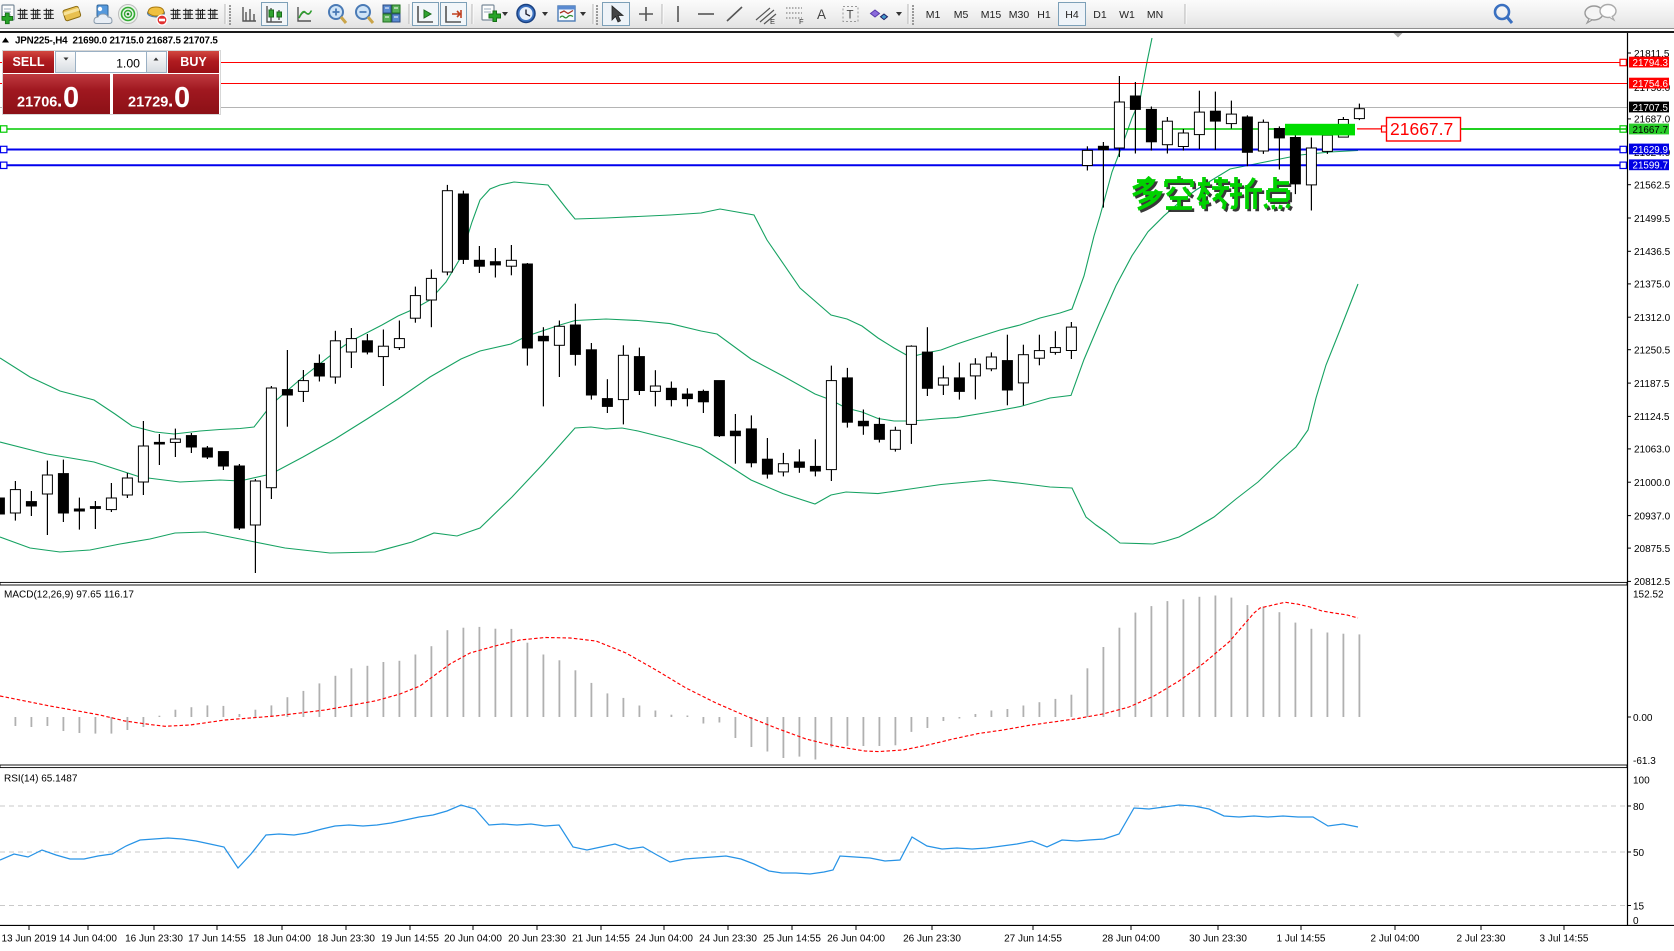 This screenshot has height=951, width=1674. What do you see at coordinates (1652, 285) in the screenshot?
I see `svg-text: 21375.0` at bounding box center [1652, 285].